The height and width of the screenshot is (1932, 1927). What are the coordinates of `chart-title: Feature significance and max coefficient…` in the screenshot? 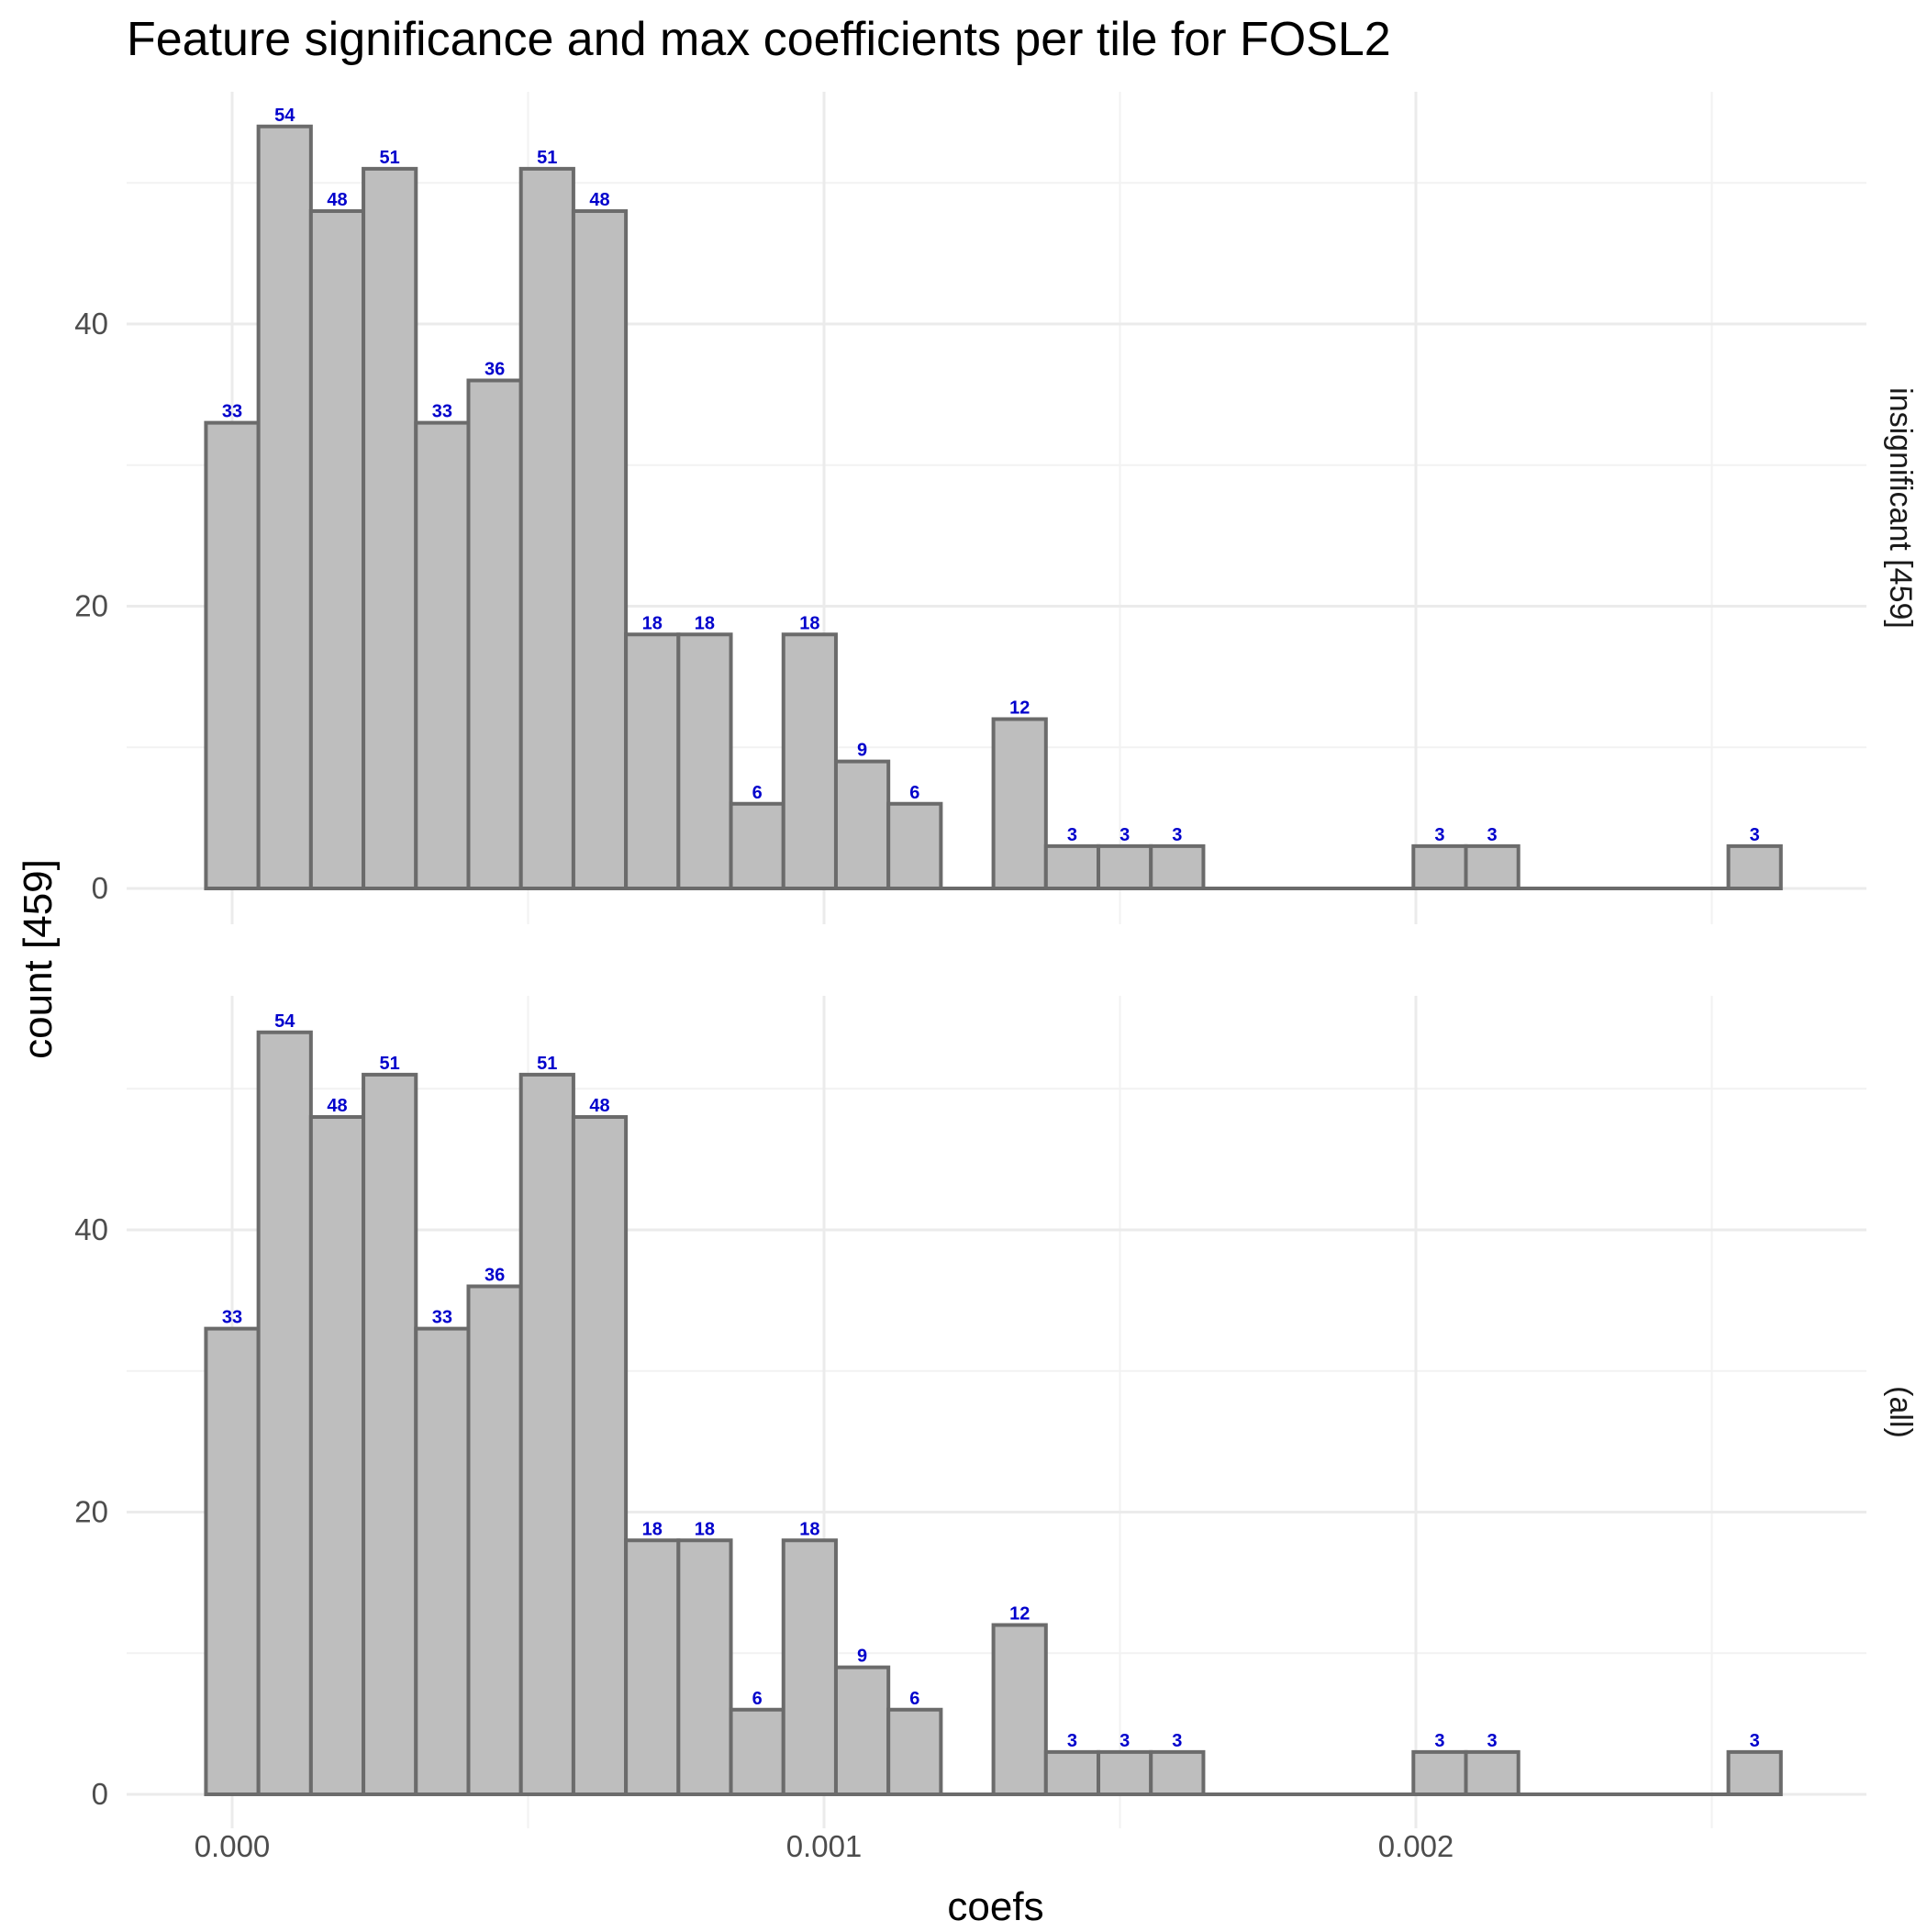 It's located at (759, 39).